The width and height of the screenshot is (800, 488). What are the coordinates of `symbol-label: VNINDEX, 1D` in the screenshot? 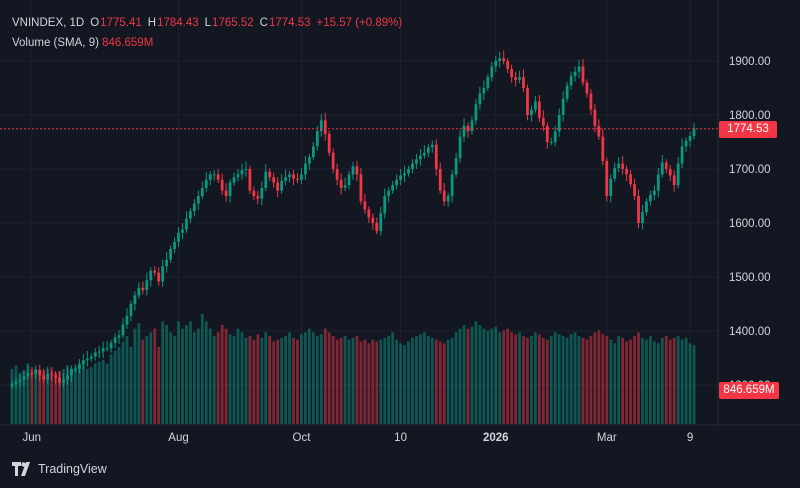 It's located at (48, 23).